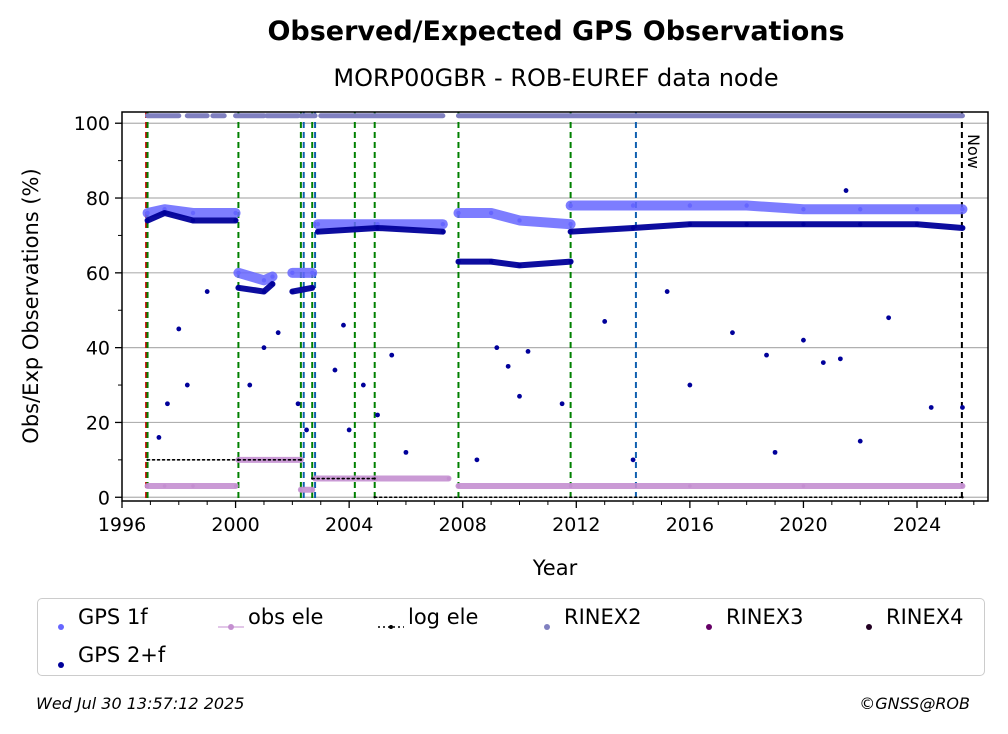  What do you see at coordinates (270, 617) in the screenshot?
I see `legend-item-obs-ele: obs ele` at bounding box center [270, 617].